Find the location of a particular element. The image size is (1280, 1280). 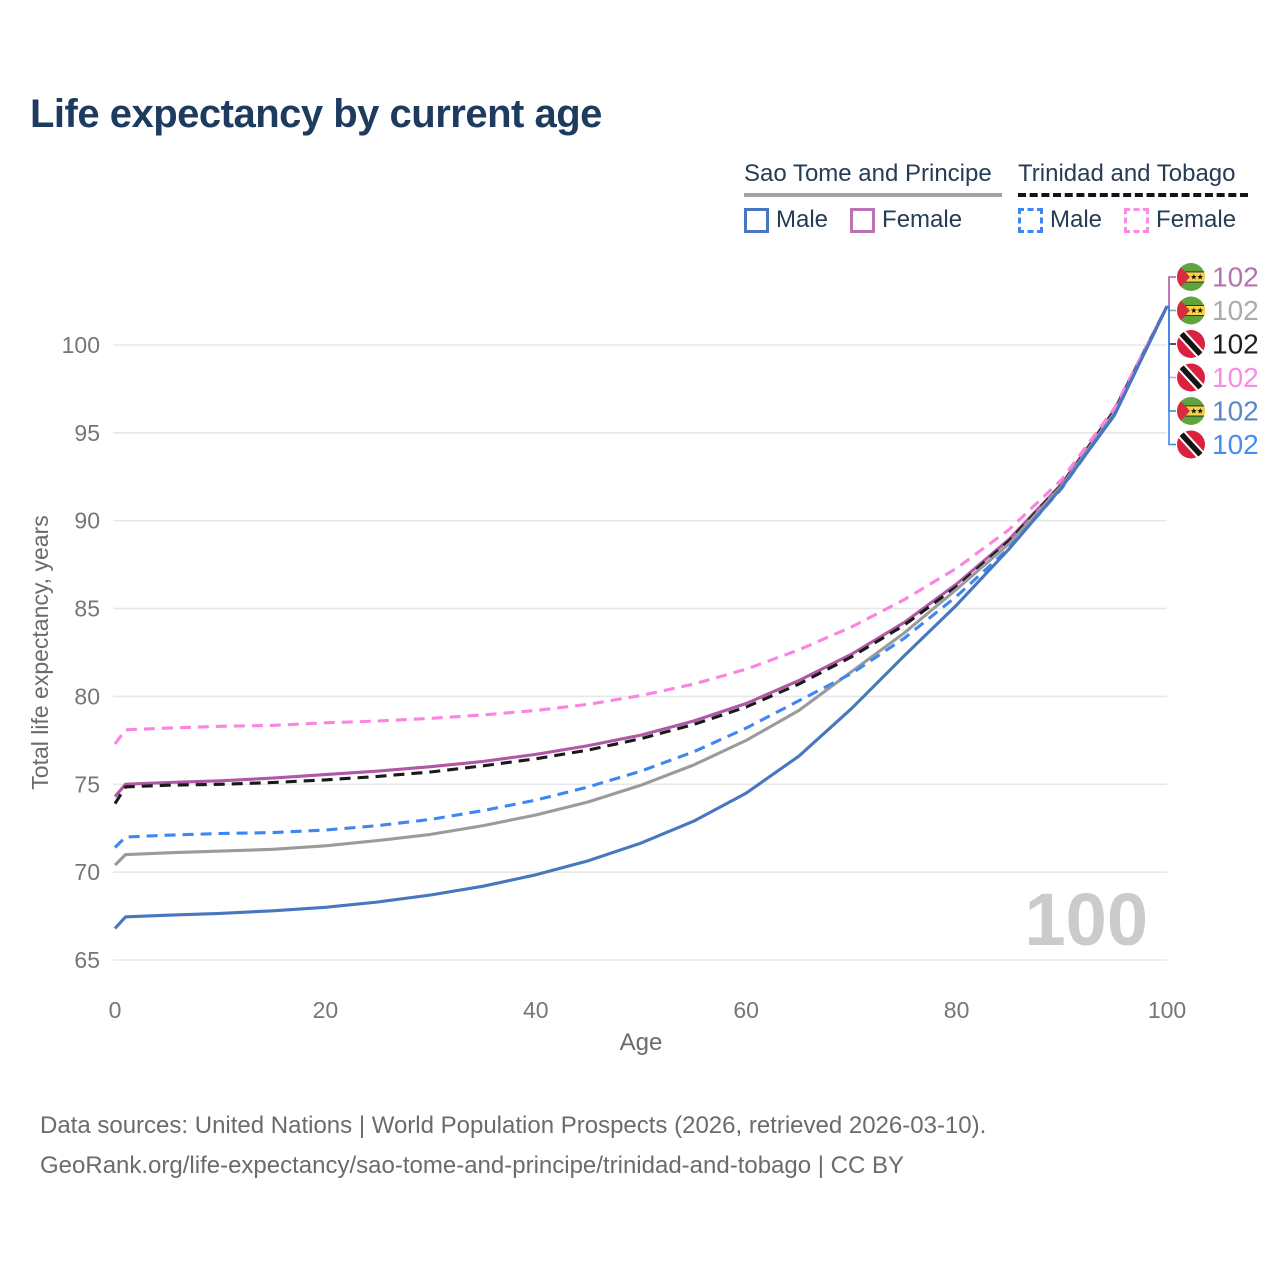

y-tick-label-65: 65 is located at coordinates (87, 960).